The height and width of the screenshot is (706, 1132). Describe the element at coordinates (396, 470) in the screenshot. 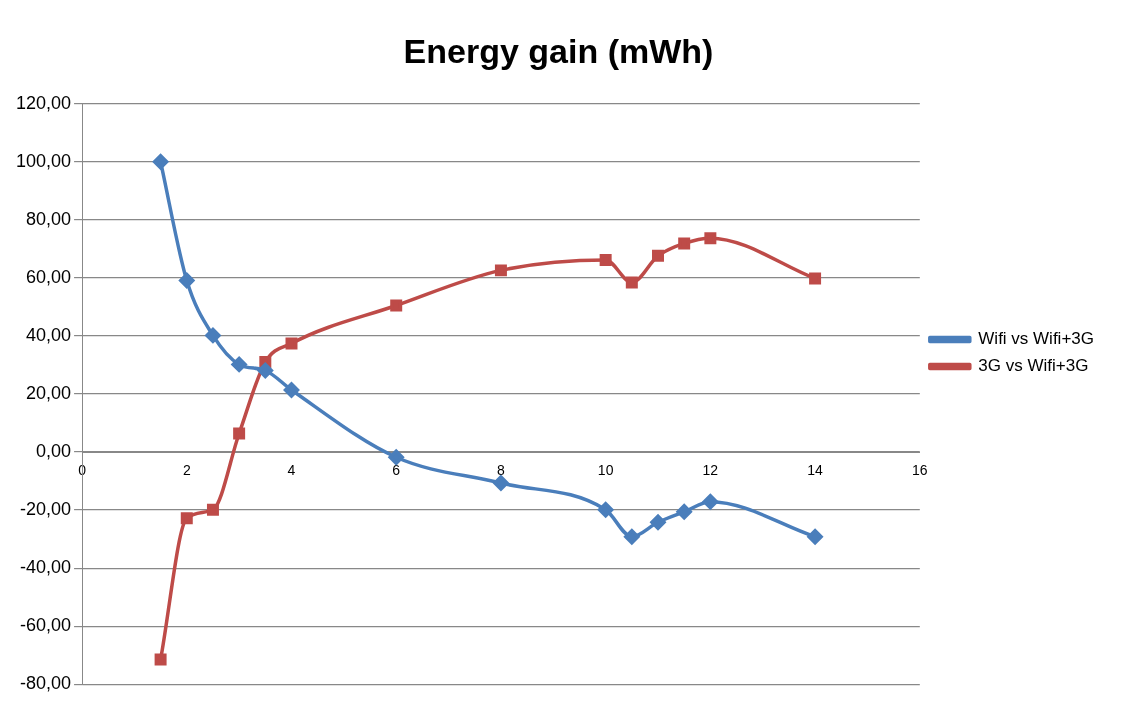

I see `x-tick-label: 6` at that location.